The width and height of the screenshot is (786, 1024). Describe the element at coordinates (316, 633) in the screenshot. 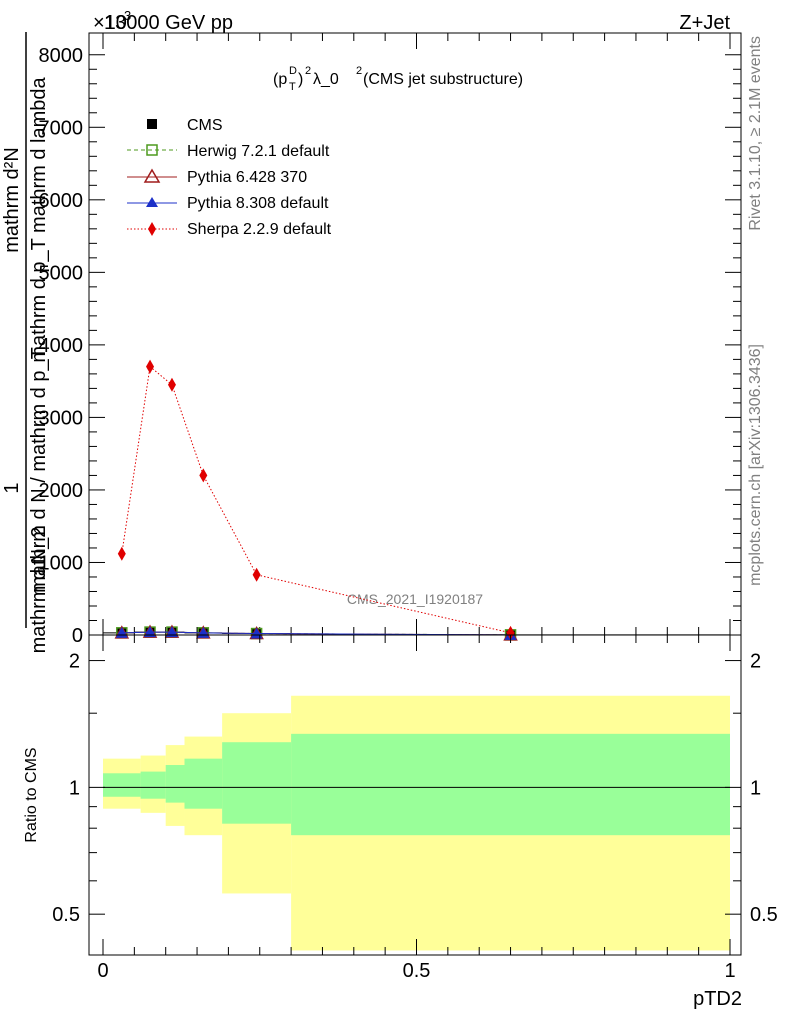

I see `series-line-pythia8` at that location.